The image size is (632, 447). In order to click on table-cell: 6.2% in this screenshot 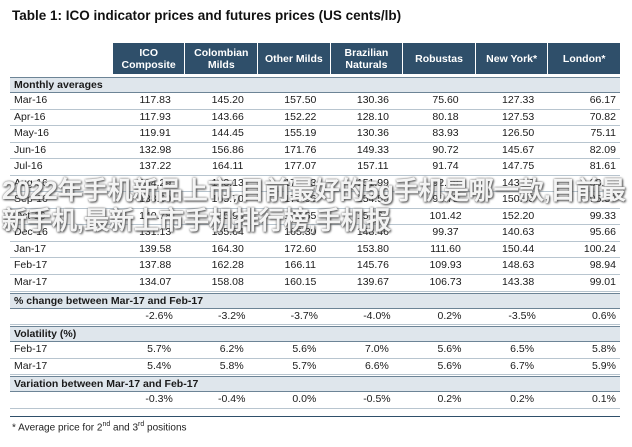, I will do `click(231, 349)`.